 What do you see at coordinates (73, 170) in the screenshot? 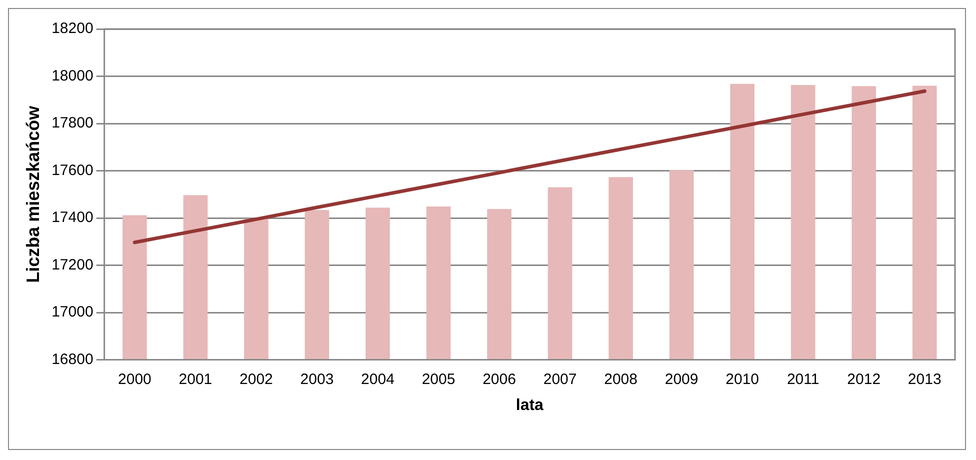
I see `y-tick-label: 17600` at bounding box center [73, 170].